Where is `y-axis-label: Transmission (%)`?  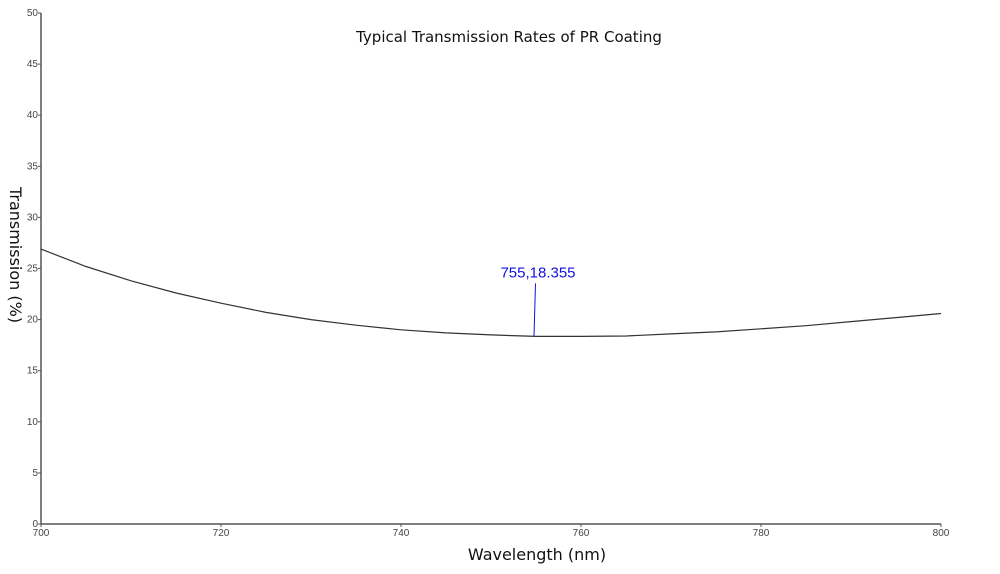
y-axis-label: Transmission (%) is located at coordinates (15, 254).